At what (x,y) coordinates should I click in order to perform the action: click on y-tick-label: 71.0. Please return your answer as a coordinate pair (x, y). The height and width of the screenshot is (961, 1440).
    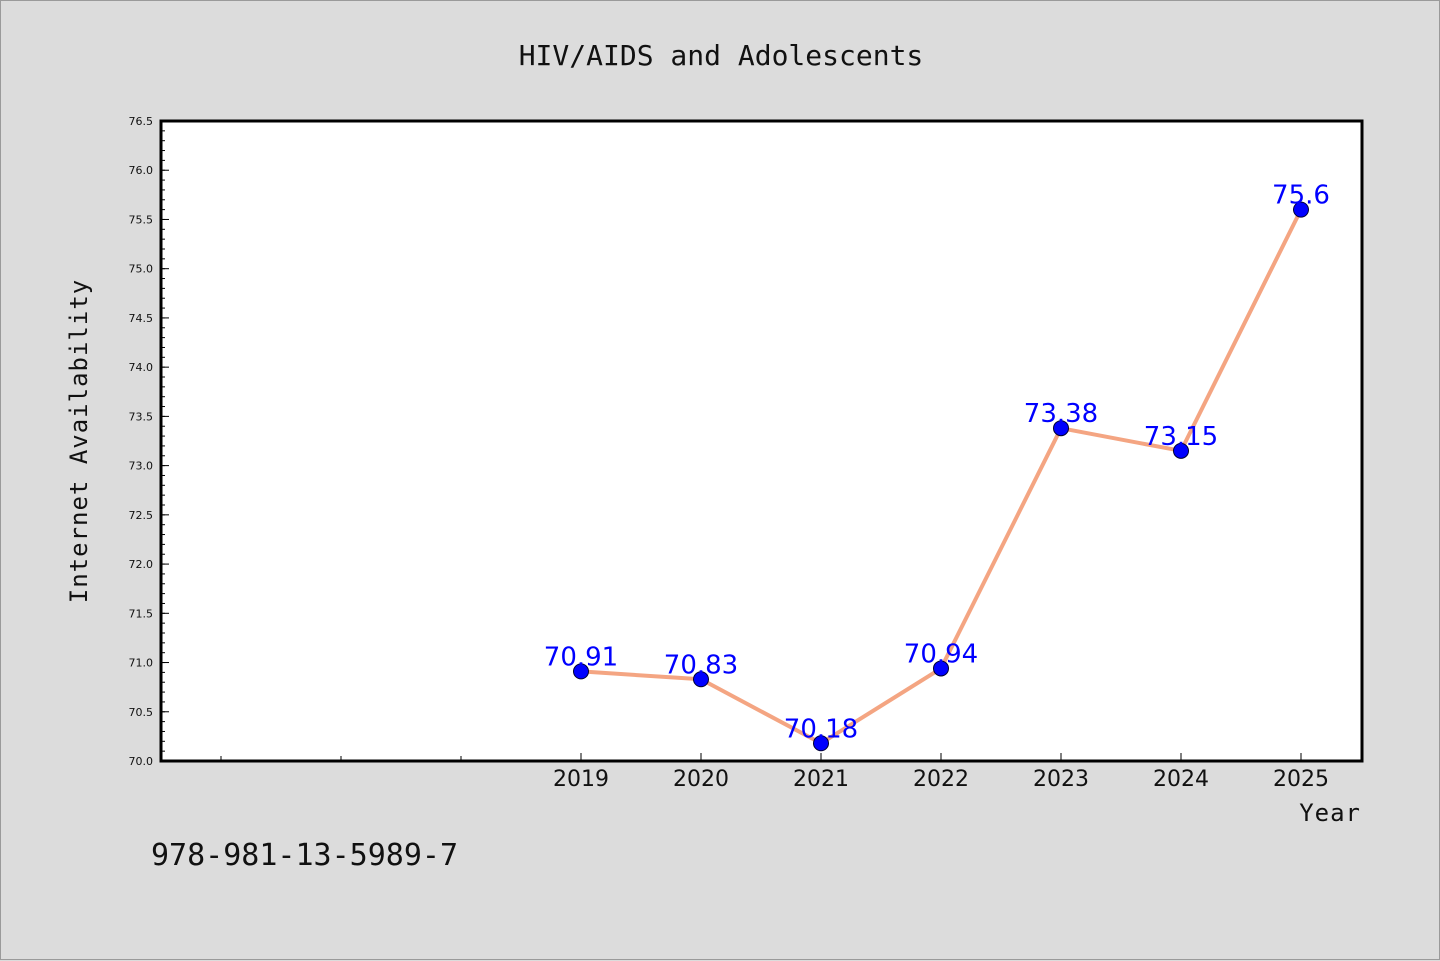
    Looking at the image, I should click on (141, 663).